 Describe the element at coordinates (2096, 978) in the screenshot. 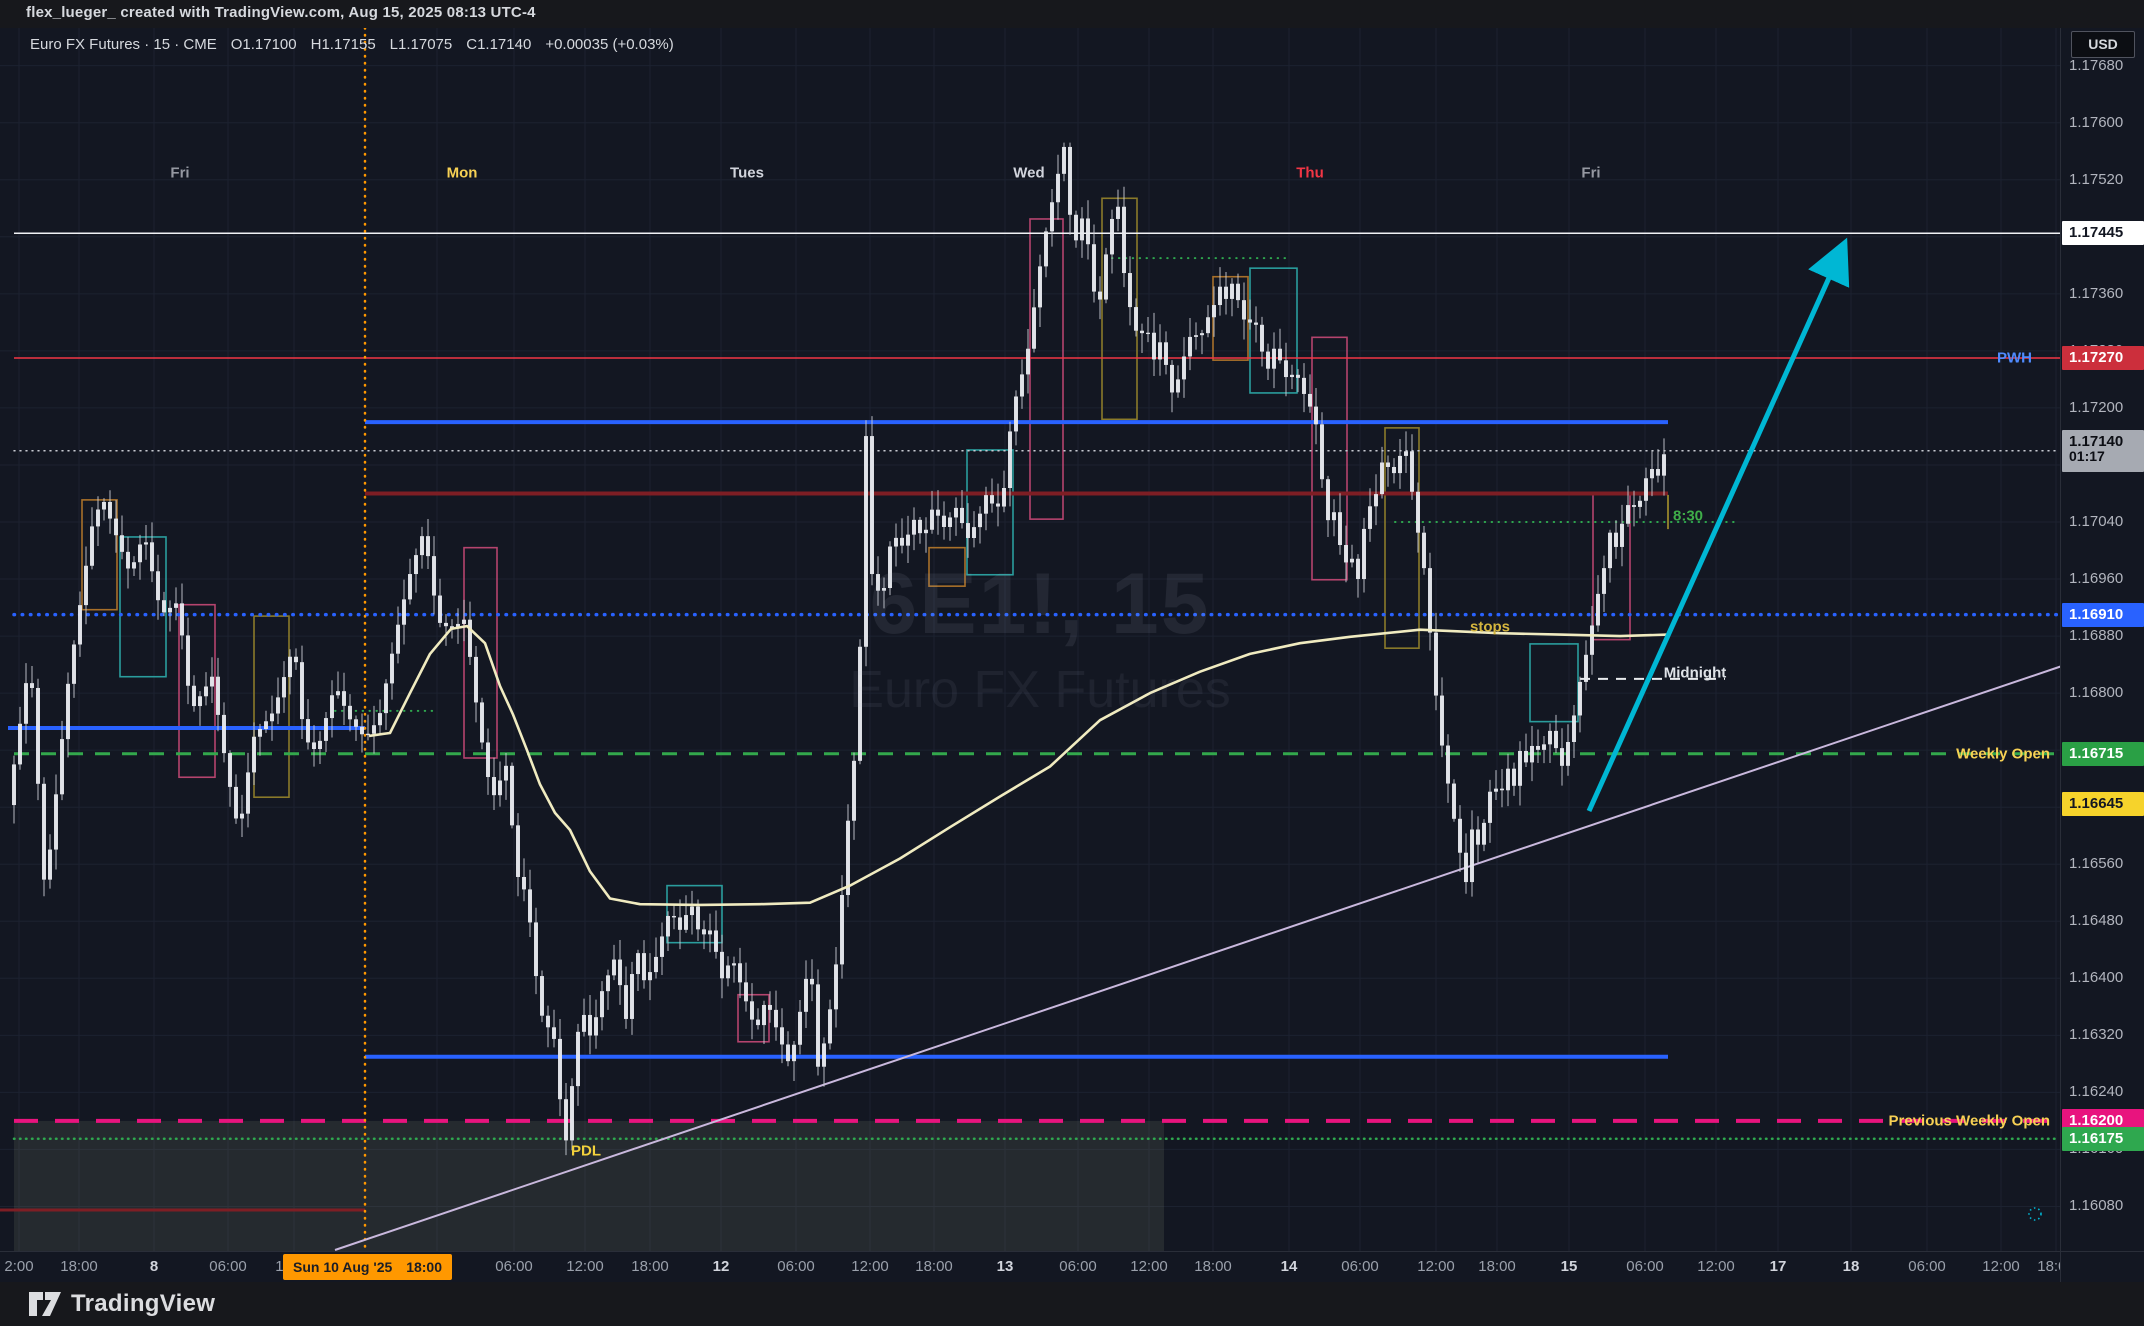

I see `price-tick: 1.16400` at that location.